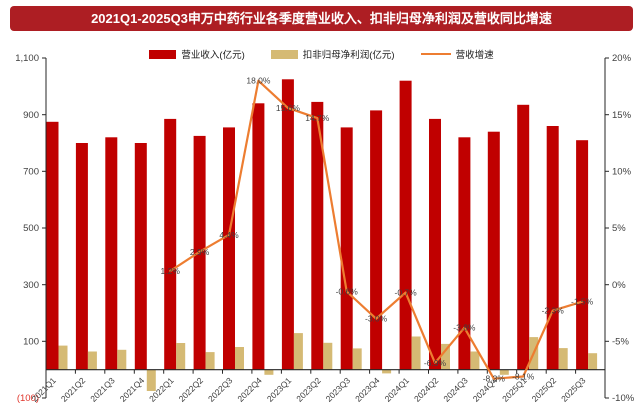  Describe the element at coordinates (171, 271) in the screenshot. I see `growth-point-label: 1.2%` at that location.